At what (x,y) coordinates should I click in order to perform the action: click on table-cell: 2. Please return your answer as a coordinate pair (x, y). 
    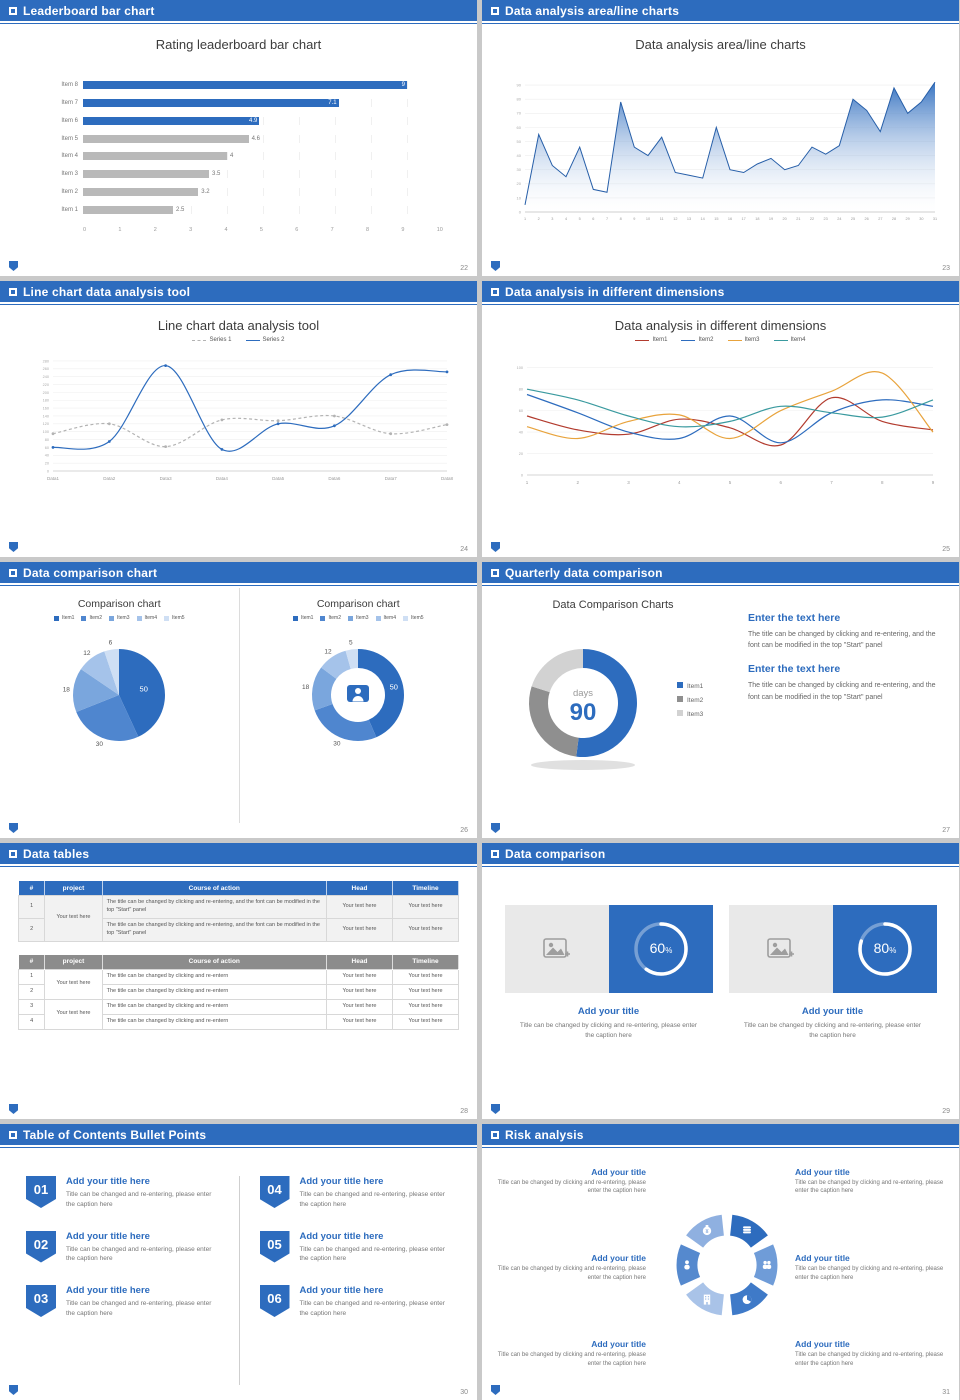
    Looking at the image, I should click on (31, 991).